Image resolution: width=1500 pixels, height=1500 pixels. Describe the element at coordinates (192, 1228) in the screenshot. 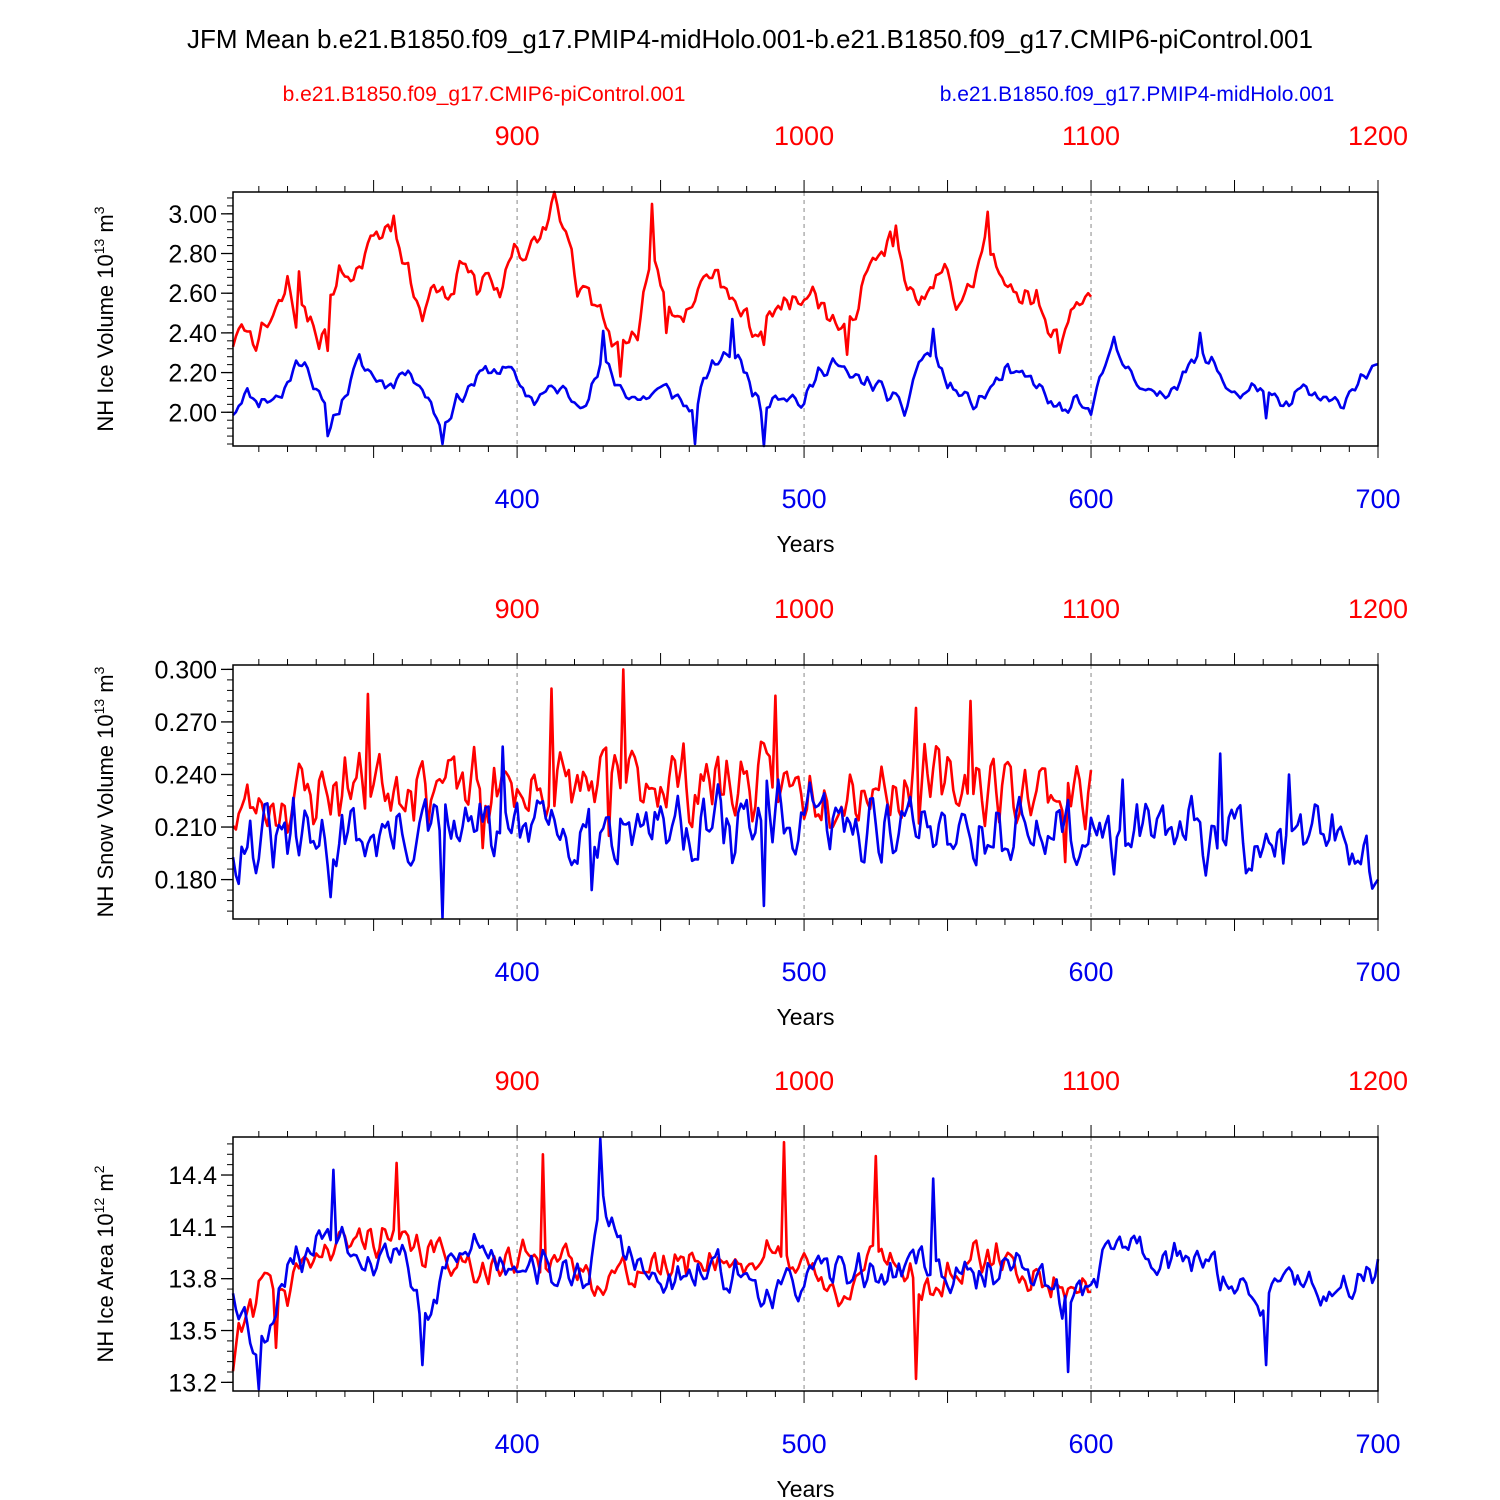

I see `y-tick-label: 14.1` at that location.